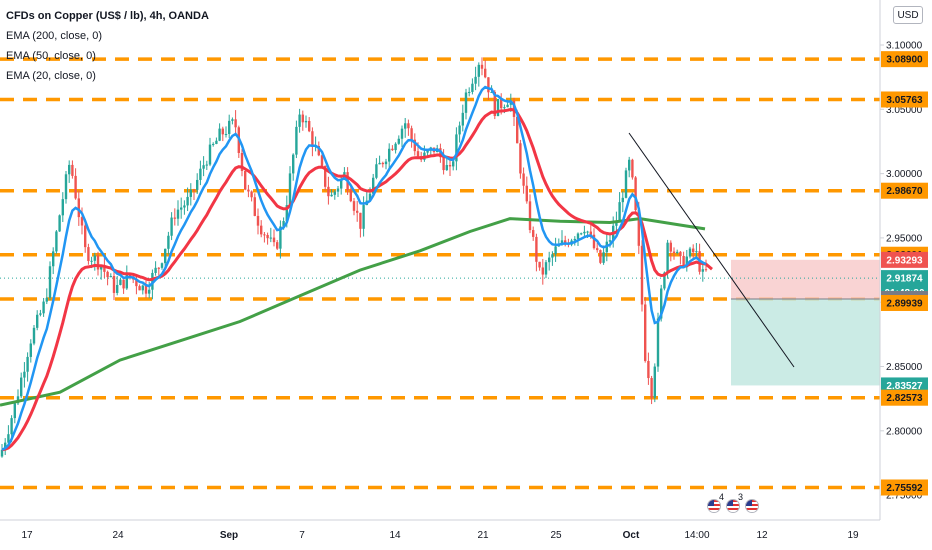 The height and width of the screenshot is (550, 932). What do you see at coordinates (908, 15) in the screenshot?
I see `currency-button: USD` at bounding box center [908, 15].